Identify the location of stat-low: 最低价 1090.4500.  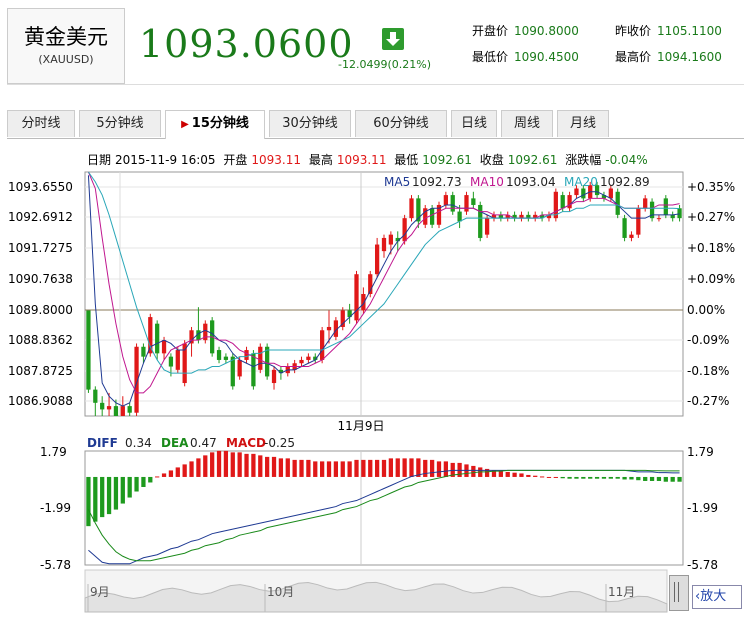
(525, 57).